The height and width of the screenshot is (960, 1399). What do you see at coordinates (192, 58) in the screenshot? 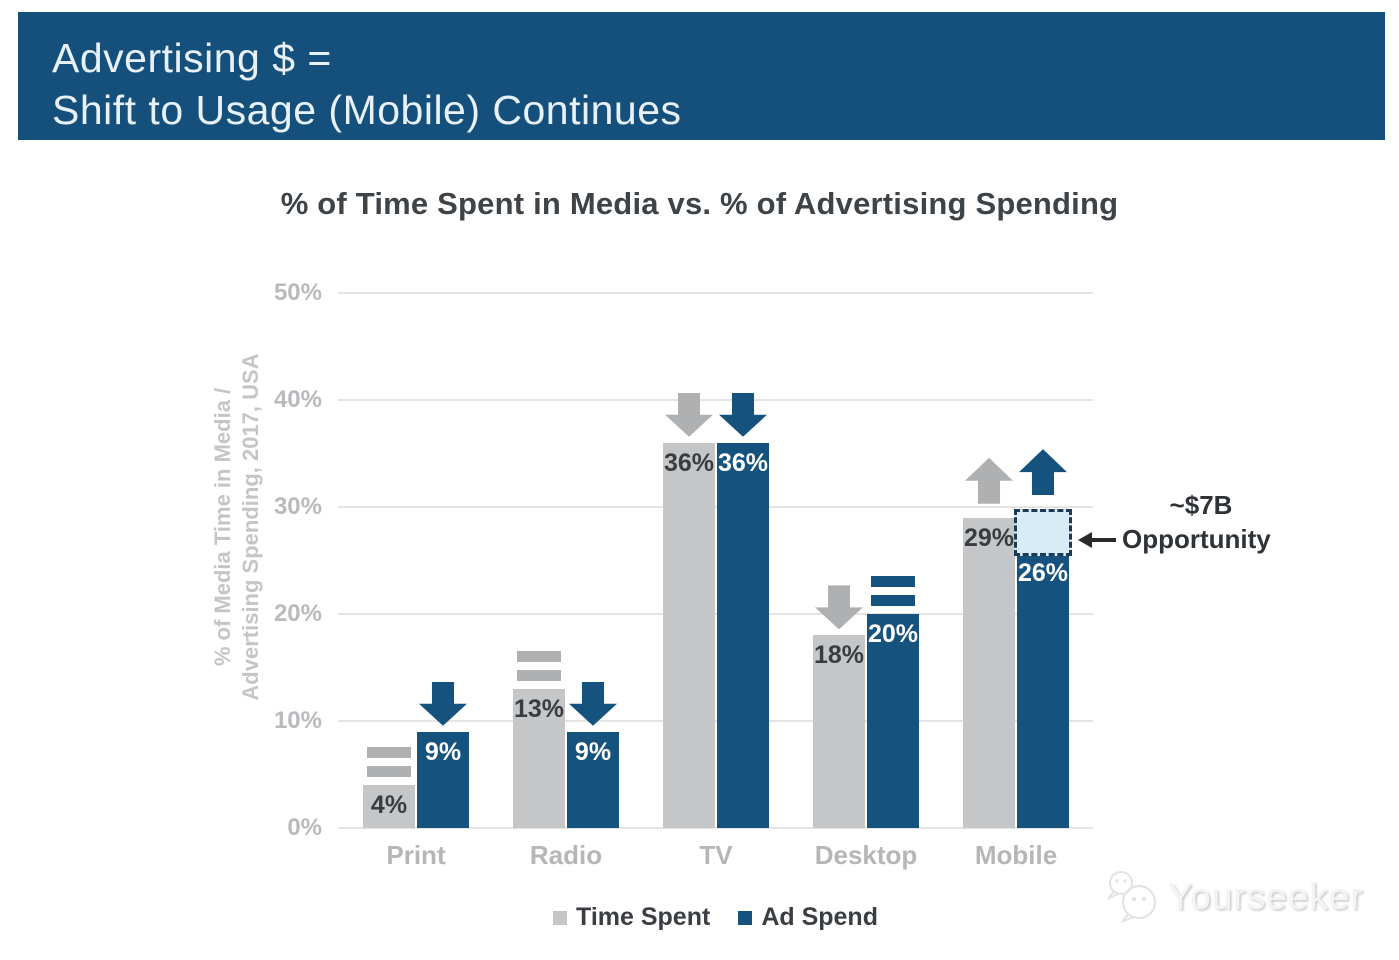
I see `banner-title-line1: Advertising $ =` at bounding box center [192, 58].